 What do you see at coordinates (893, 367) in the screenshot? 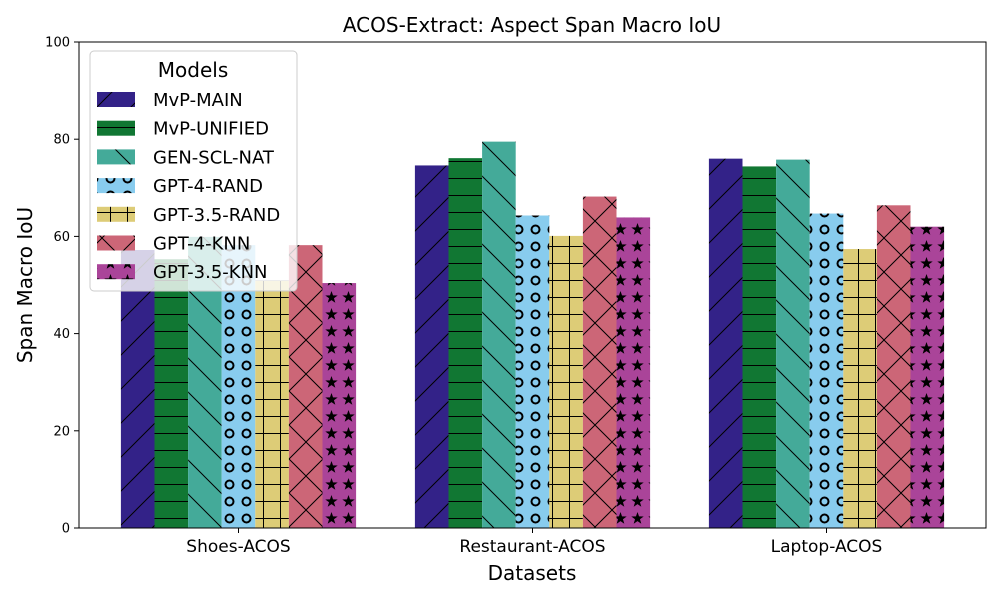
I see `bar-gpt-4-knn-laptop-acos` at bounding box center [893, 367].